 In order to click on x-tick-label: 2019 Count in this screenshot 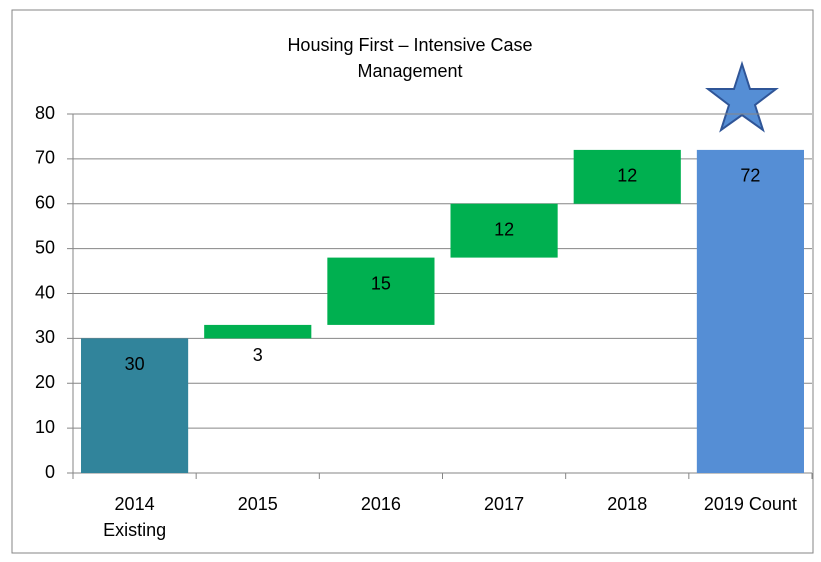, I will do `click(750, 504)`.